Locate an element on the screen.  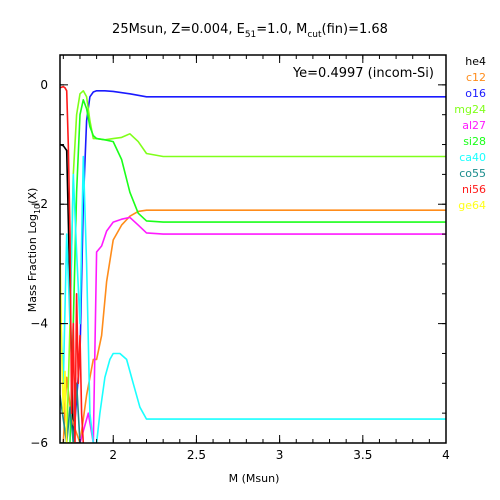
y-tick-label: 0 is located at coordinates (44, 85).